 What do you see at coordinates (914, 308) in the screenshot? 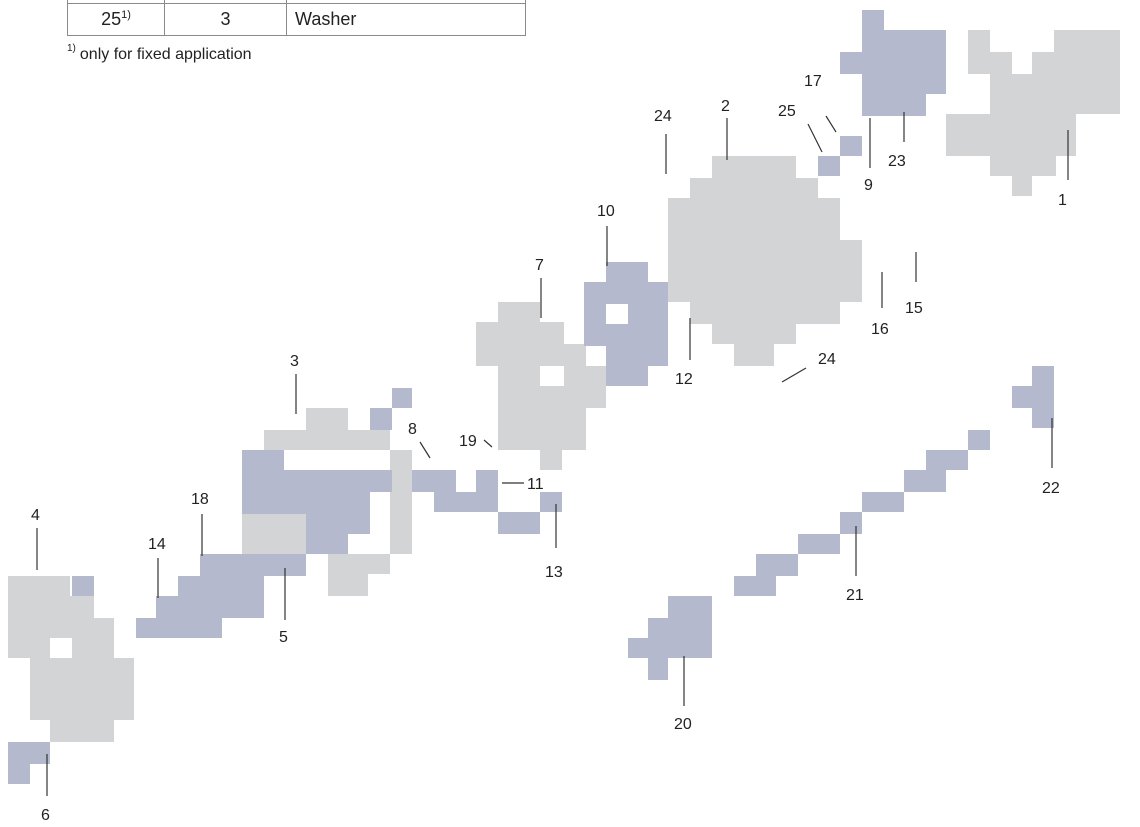
I see `callout-15: 15` at bounding box center [914, 308].